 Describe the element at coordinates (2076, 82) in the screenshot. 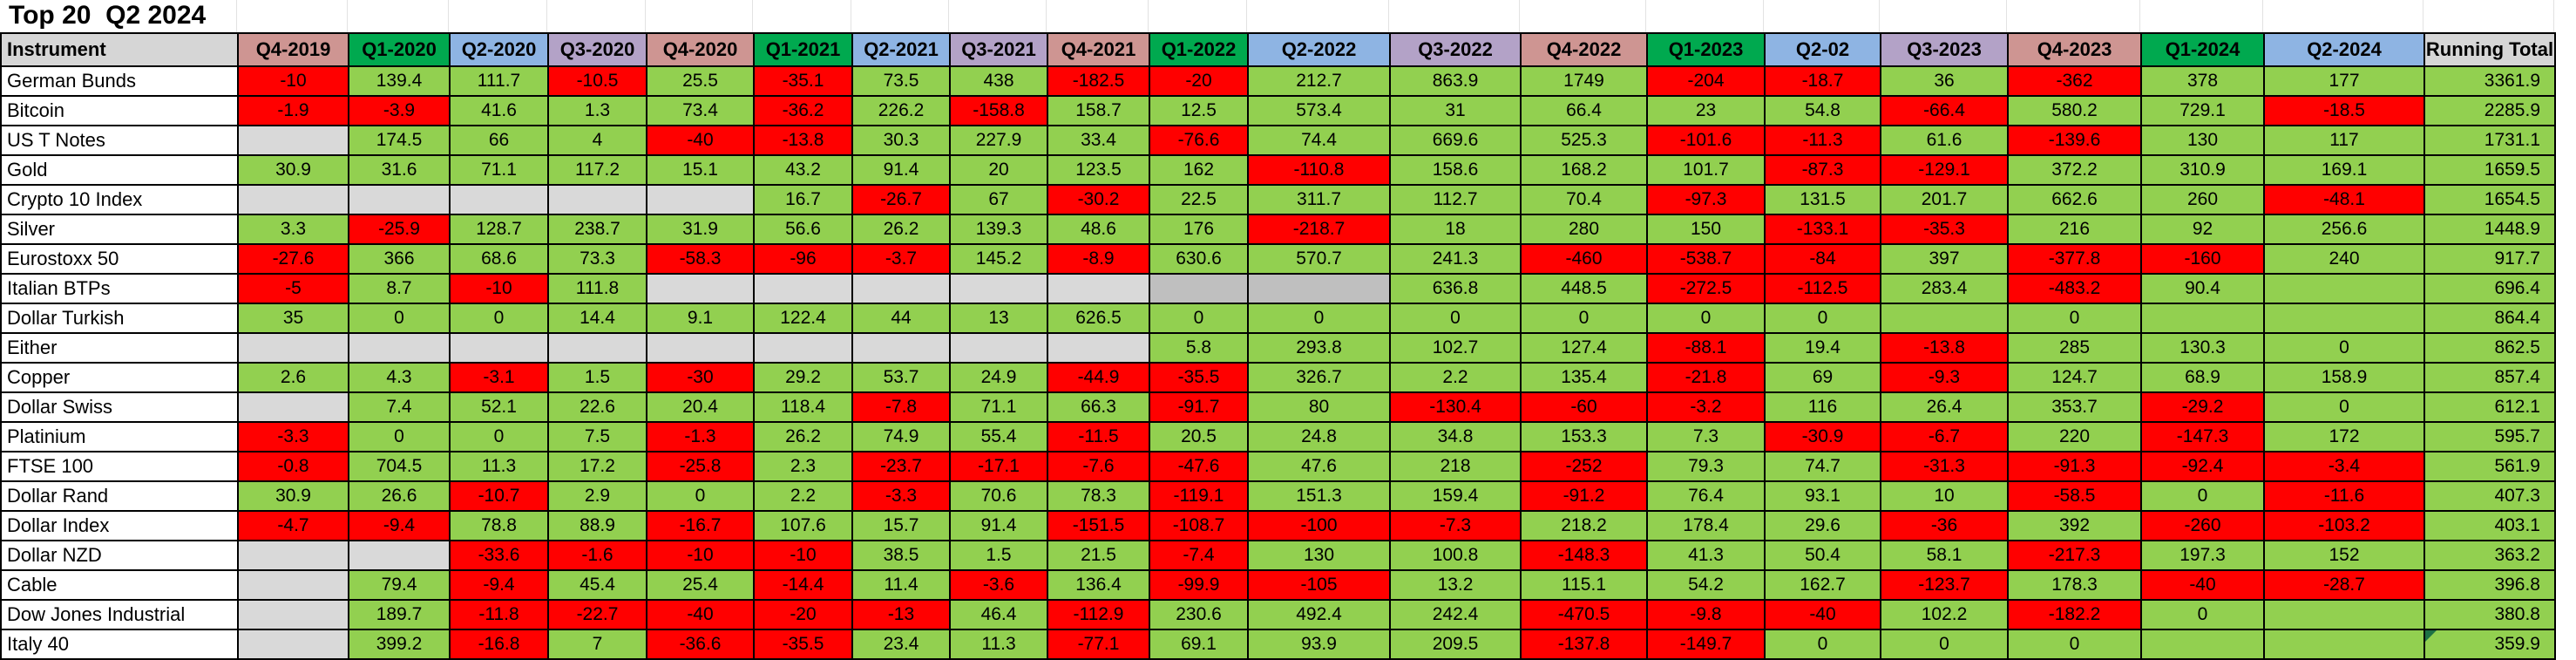

I see `cell: -362` at that location.